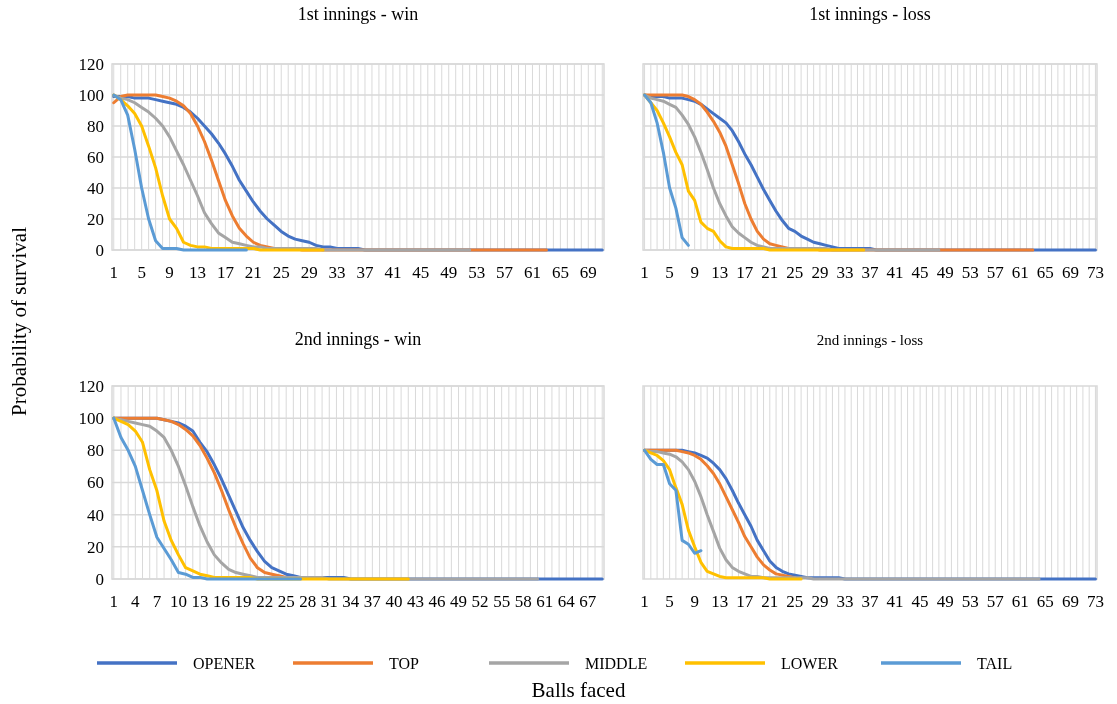 Image resolution: width=1117 pixels, height=704 pixels. What do you see at coordinates (243, 601) in the screenshot?
I see `x-tick-label: 19` at bounding box center [243, 601].